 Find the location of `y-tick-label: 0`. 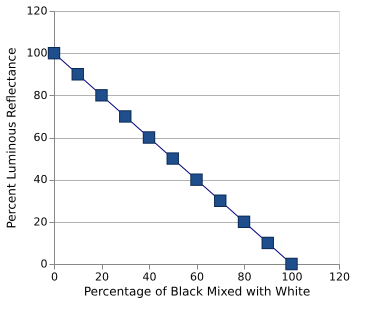

y-tick-label: 0 is located at coordinates (44, 264).